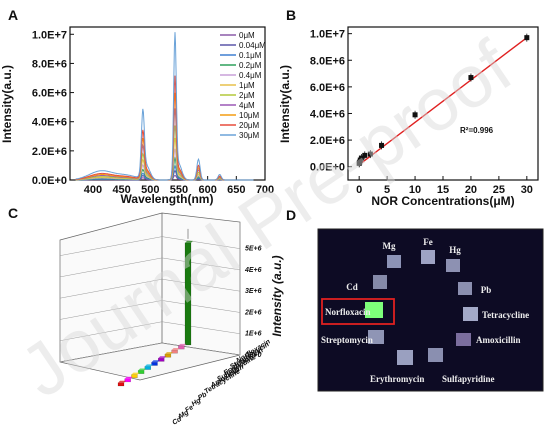 The image size is (553, 432). What do you see at coordinates (207, 190) in the screenshot?
I see `x-tick-label-a: 600` at bounding box center [207, 190].